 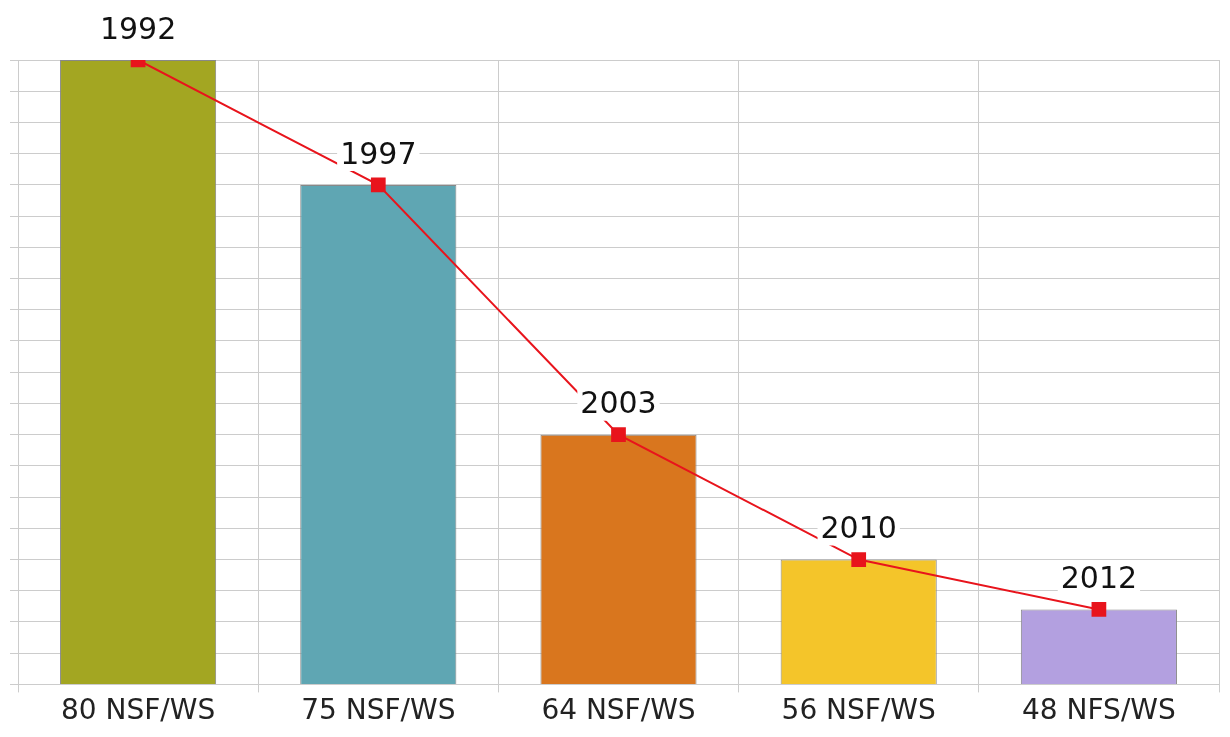 I want to click on annotation: 1997, so click(x=378, y=153).